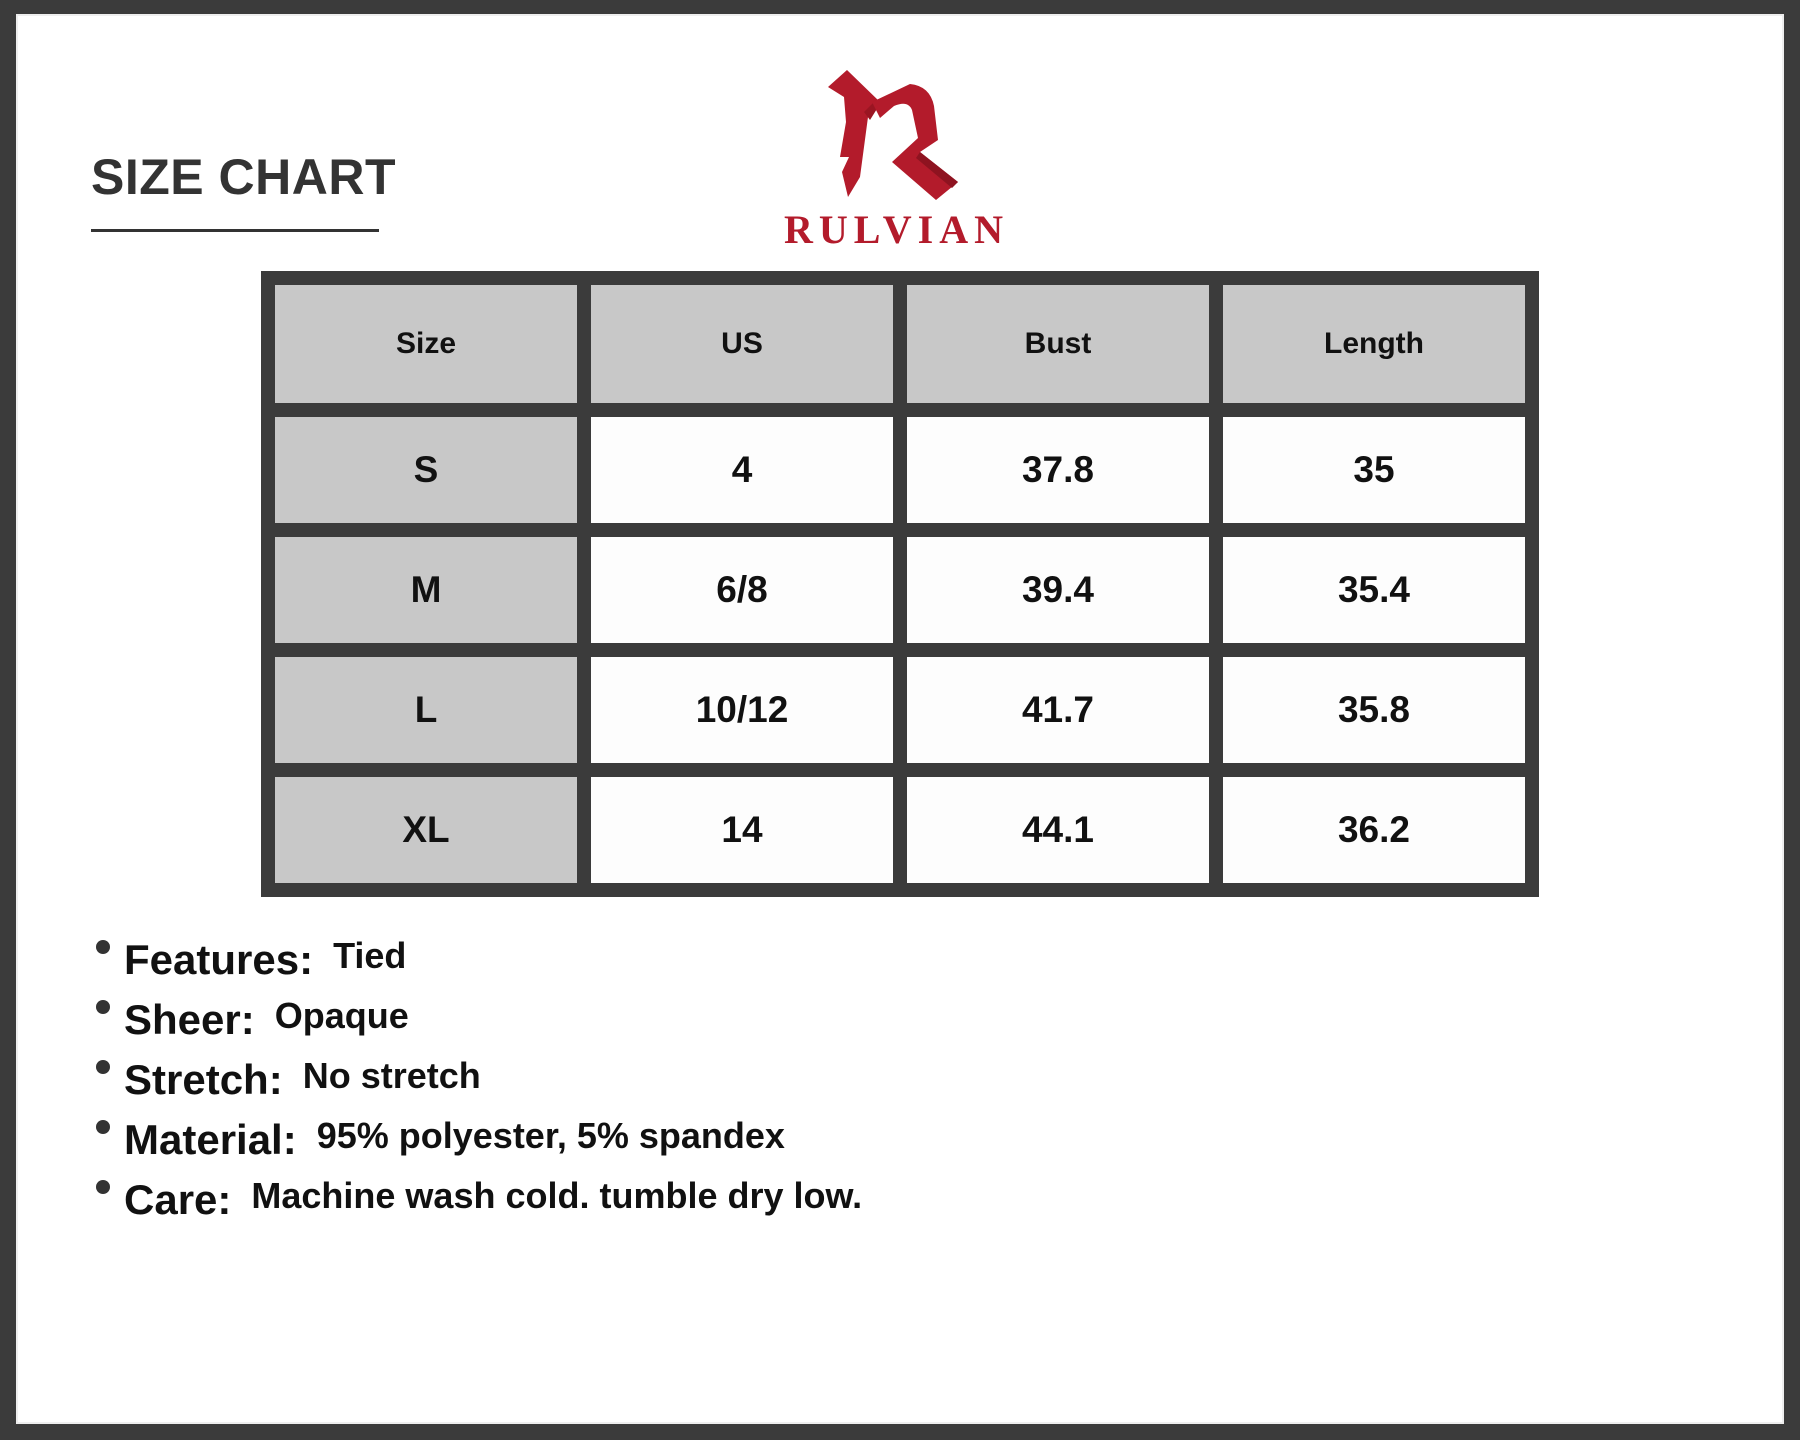  I want to click on brand-logo-icon, so click(893, 135).